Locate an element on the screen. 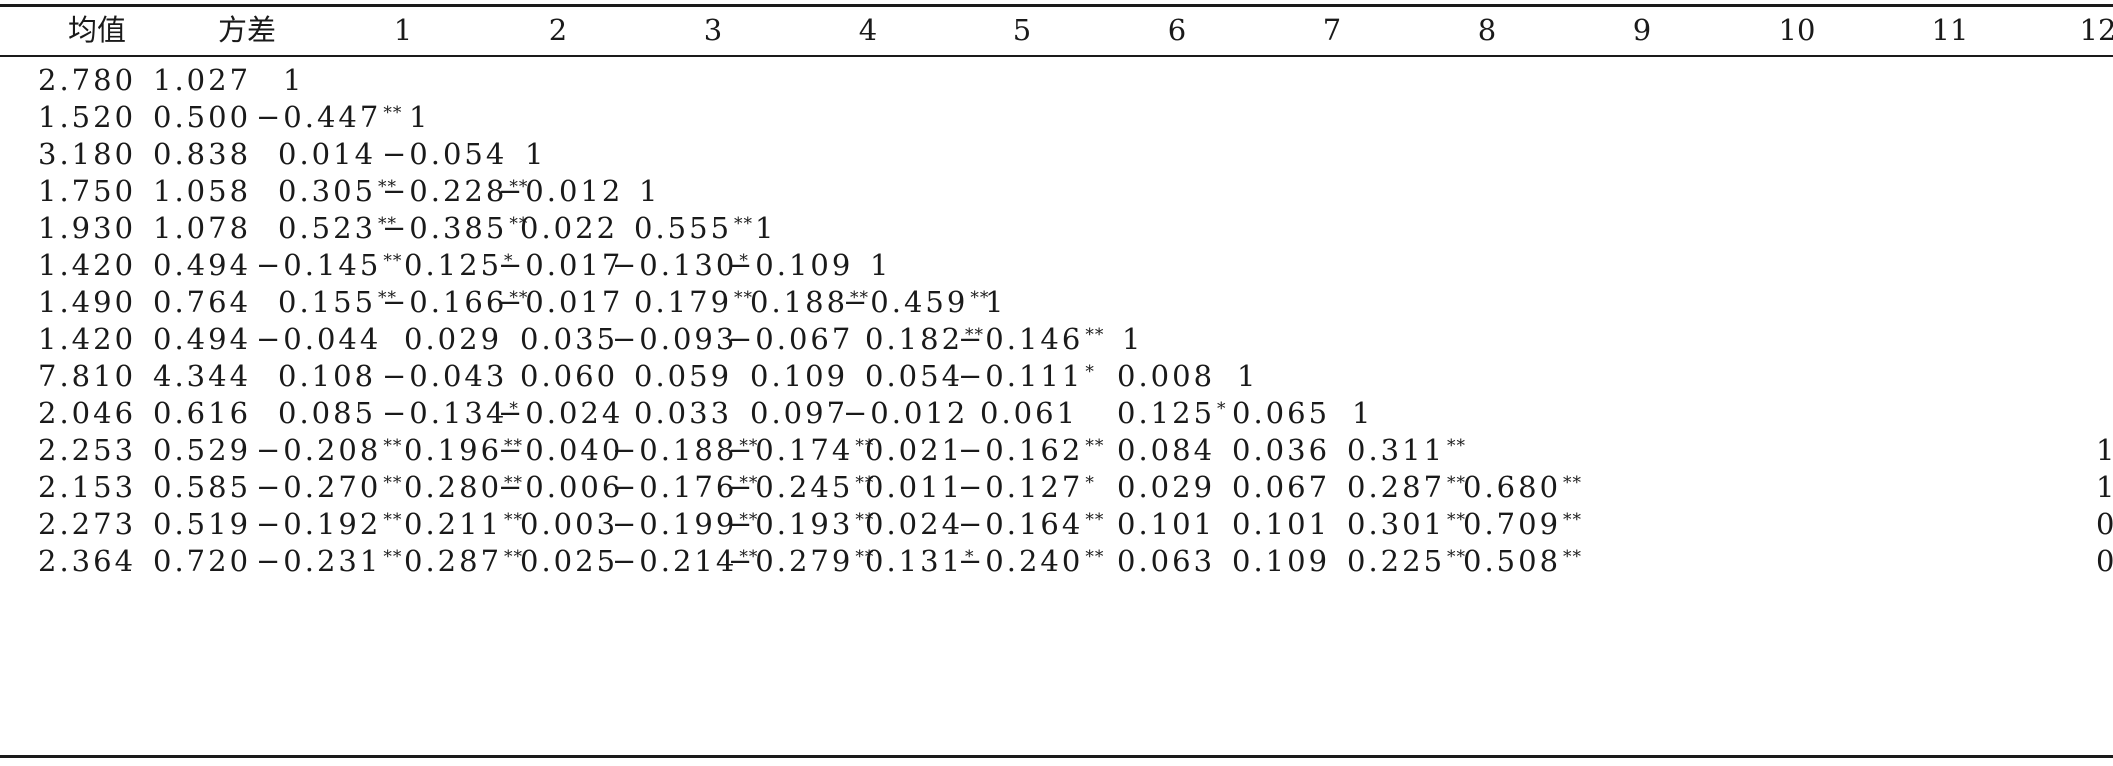  table-cell: −0.017 is located at coordinates (561, 265).